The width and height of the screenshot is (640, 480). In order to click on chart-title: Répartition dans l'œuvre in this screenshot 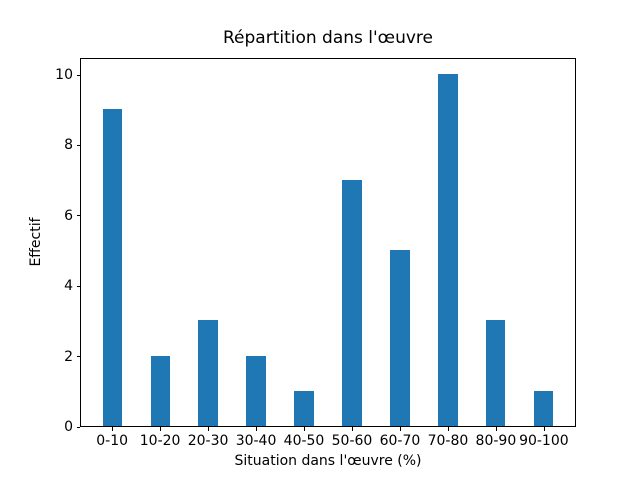, I will do `click(327, 38)`.